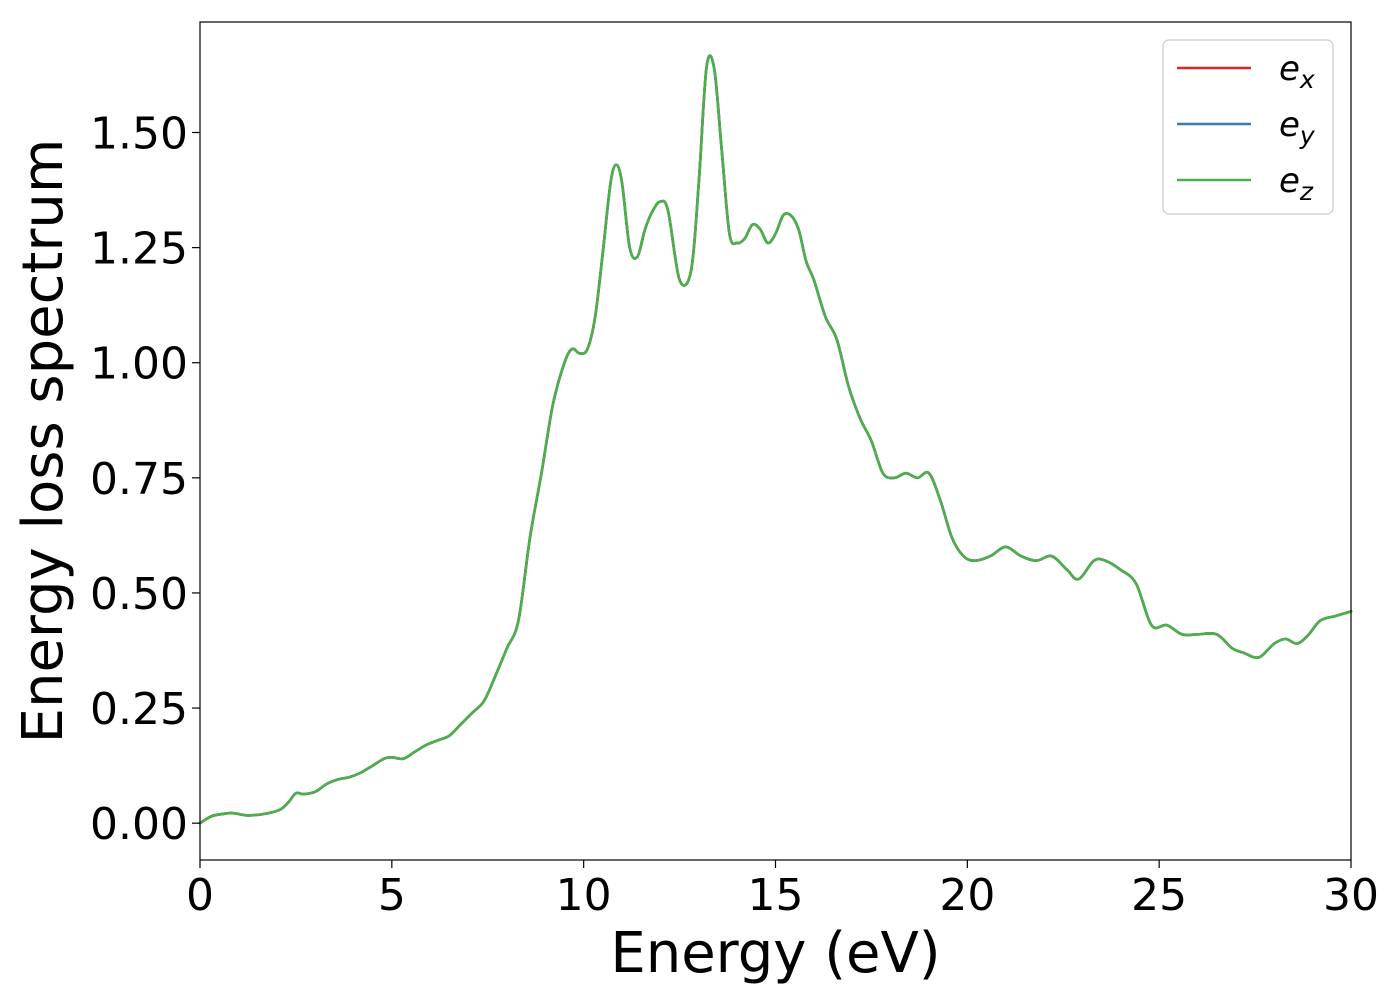  What do you see at coordinates (1307, 79) in the screenshot?
I see `legend-label-subscript: x` at bounding box center [1307, 79].